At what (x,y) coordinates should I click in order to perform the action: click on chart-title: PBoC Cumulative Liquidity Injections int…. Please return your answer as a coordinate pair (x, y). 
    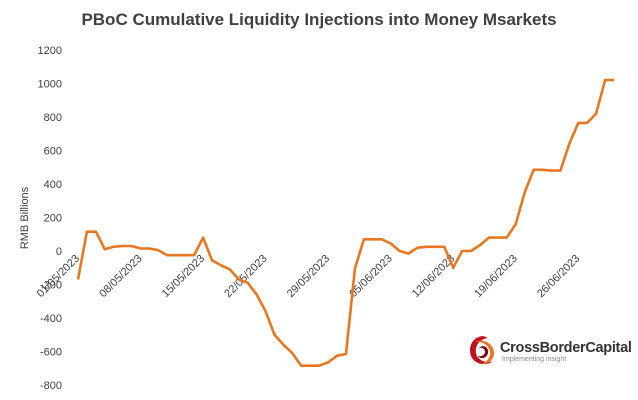
    Looking at the image, I should click on (319, 19).